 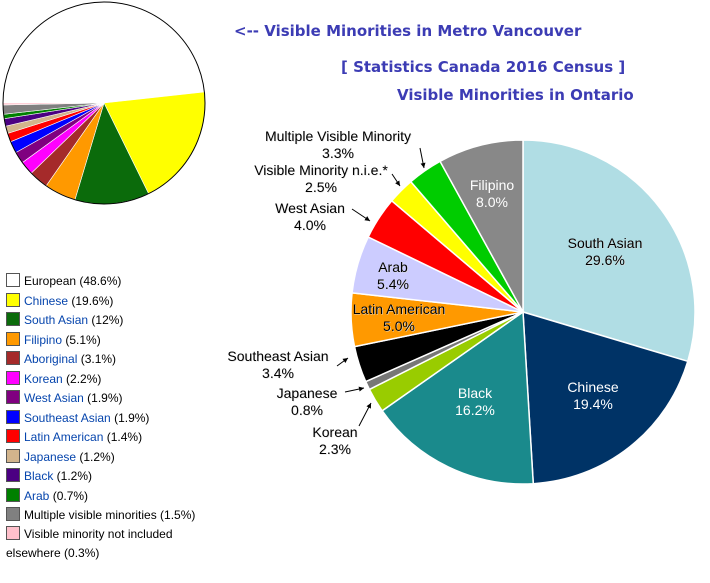 What do you see at coordinates (322, 171) in the screenshot?
I see `ontario-label-shadow: Visible Minority n.i.e.*` at bounding box center [322, 171].